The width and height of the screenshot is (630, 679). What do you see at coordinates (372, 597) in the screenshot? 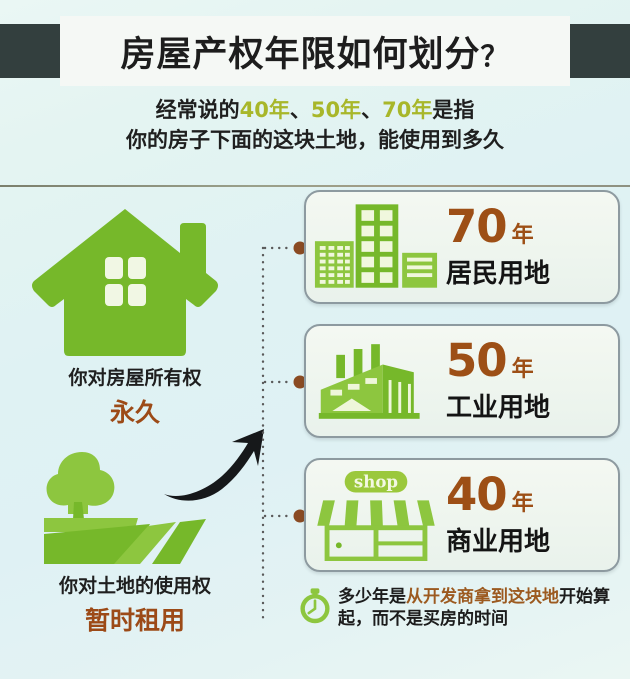
I see `footnote-part-1: 多少年是` at bounding box center [372, 597].